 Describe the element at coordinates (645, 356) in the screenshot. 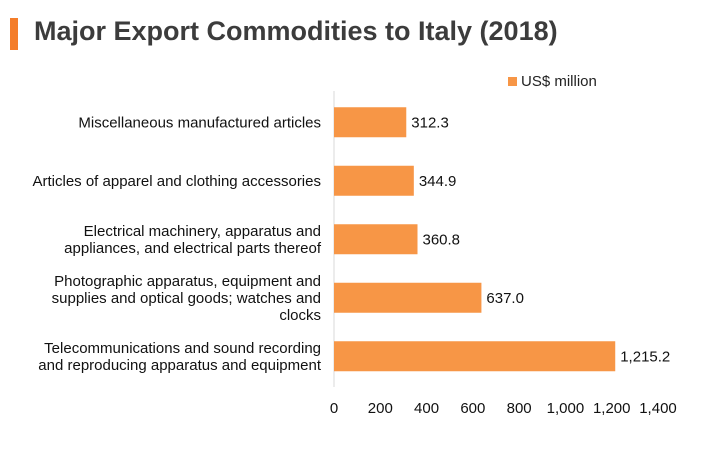

I see `value-label-4: 1,215.2` at that location.